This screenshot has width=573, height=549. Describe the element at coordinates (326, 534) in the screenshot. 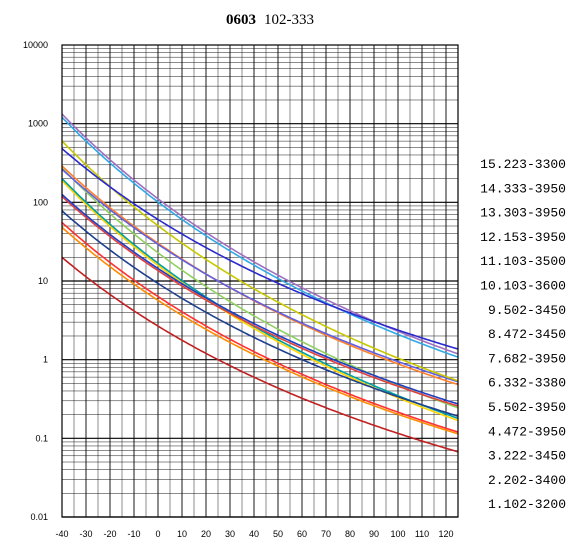

I see `x-tick-label: 70` at that location.